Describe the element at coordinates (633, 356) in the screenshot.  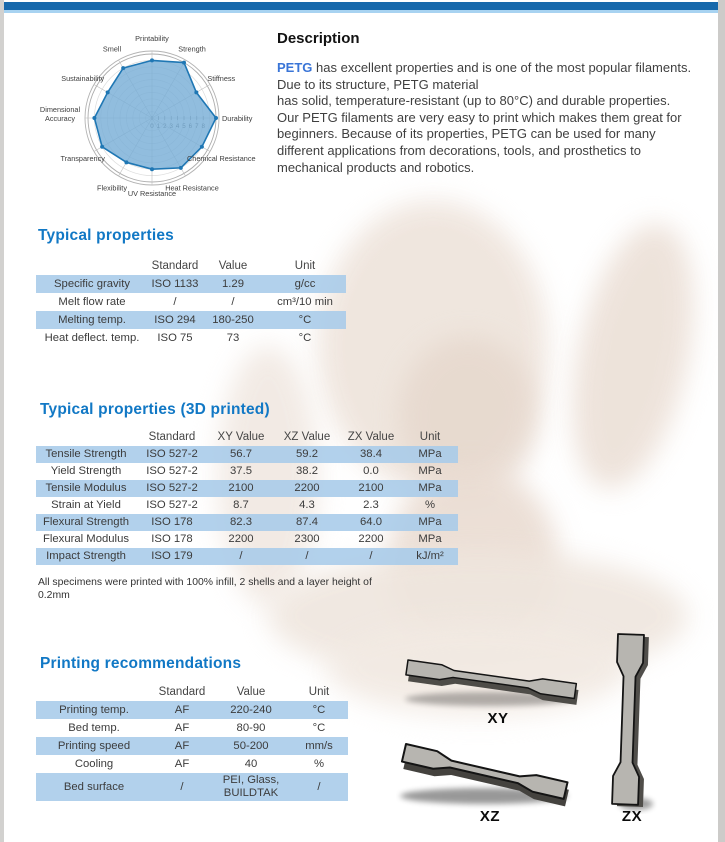
I see `bust-hand-shape` at that location.